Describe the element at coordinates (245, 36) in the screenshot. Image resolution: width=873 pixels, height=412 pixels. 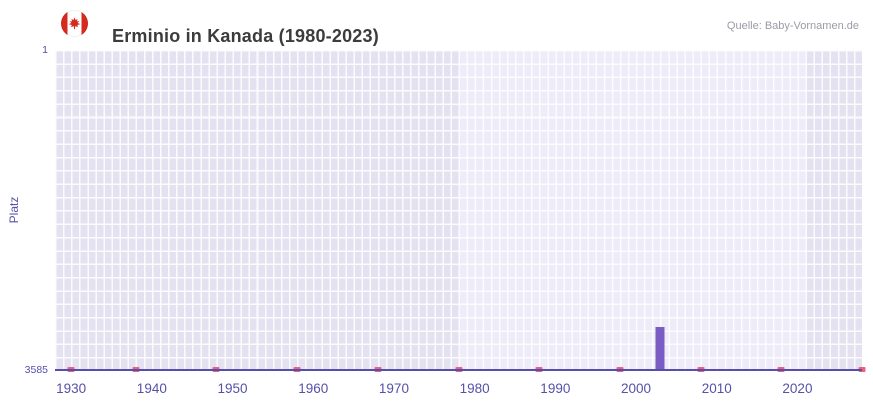
I see `page-title: Erminio in Kanada (1980-2023)` at that location.